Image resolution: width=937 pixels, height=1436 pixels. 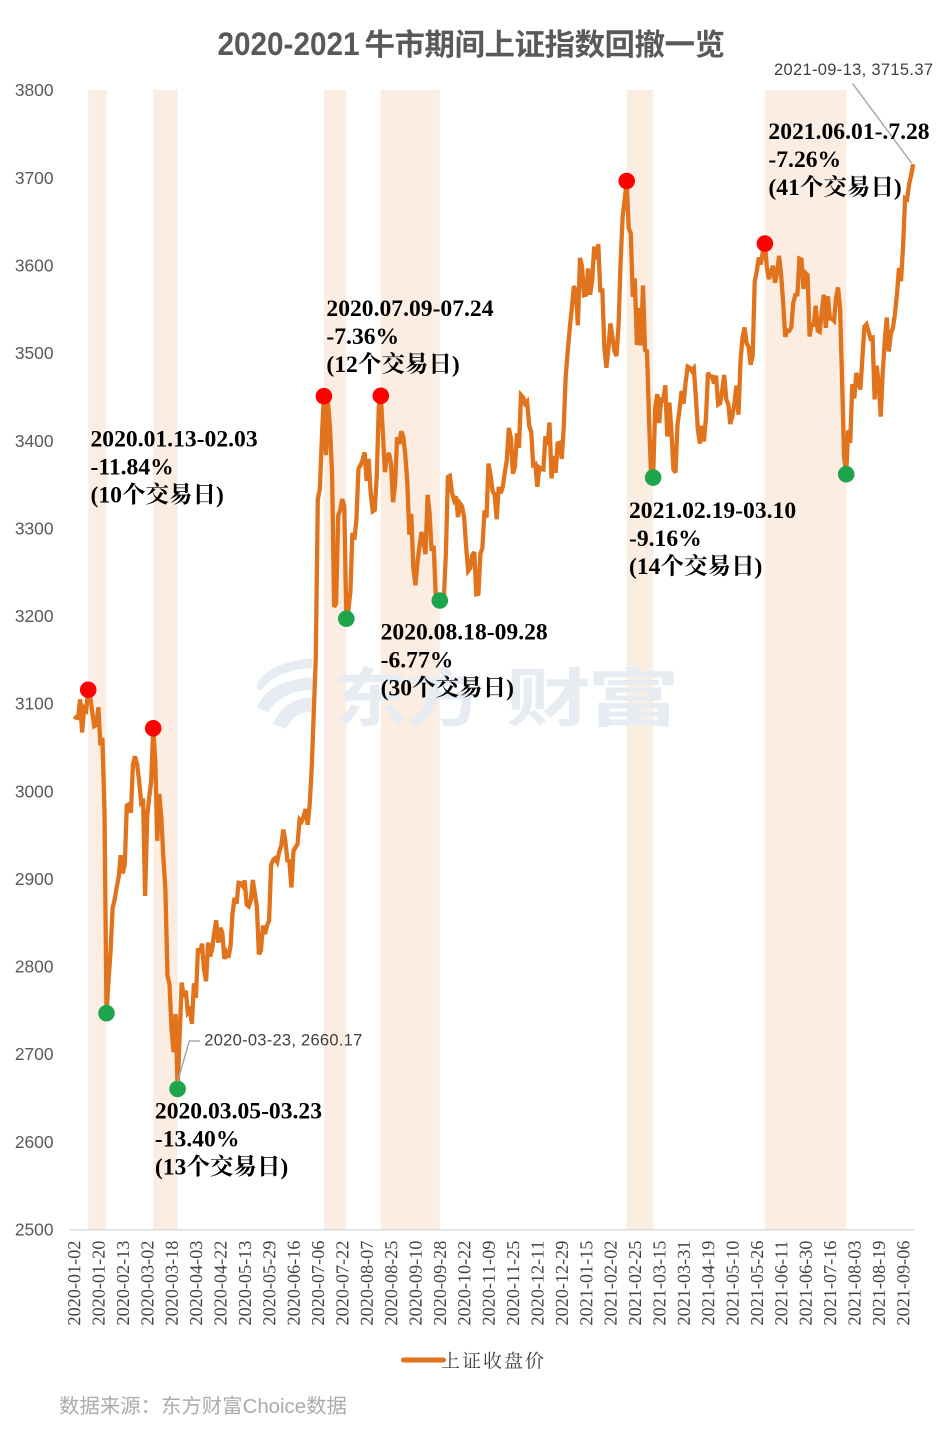 I want to click on svg-text: 3500, so click(x=34, y=353).